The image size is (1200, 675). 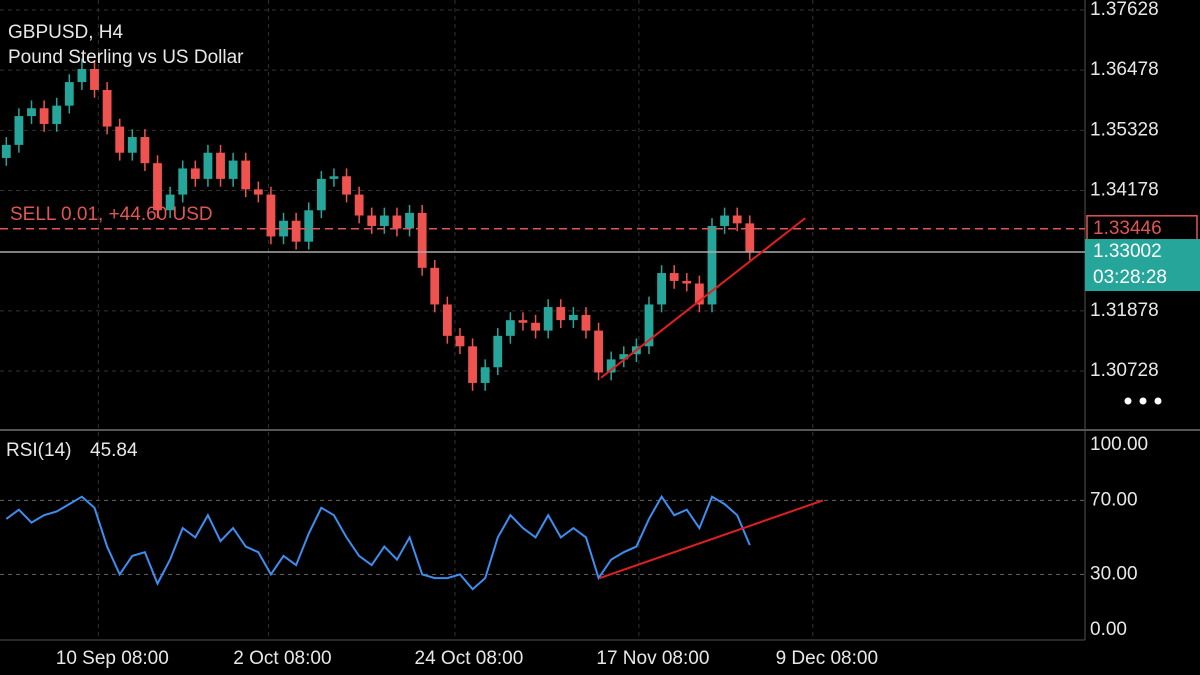 I want to click on y-tick-label: 1.31878, so click(x=1124, y=310).